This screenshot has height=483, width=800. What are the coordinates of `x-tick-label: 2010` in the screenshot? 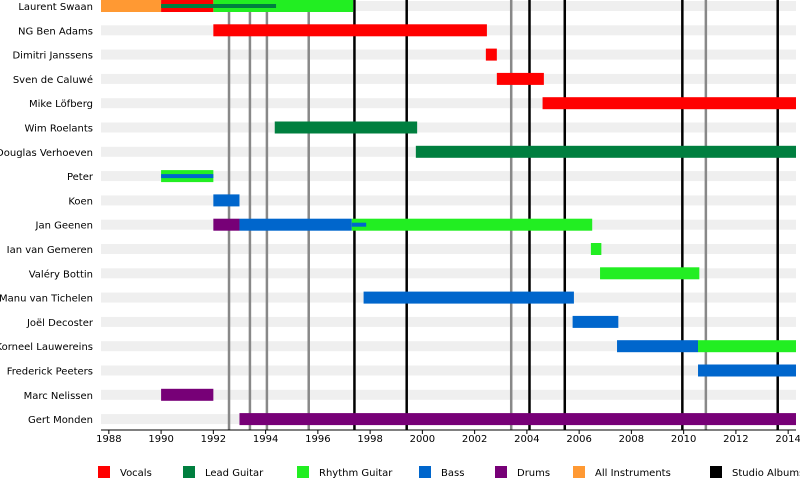 It's located at (683, 439).